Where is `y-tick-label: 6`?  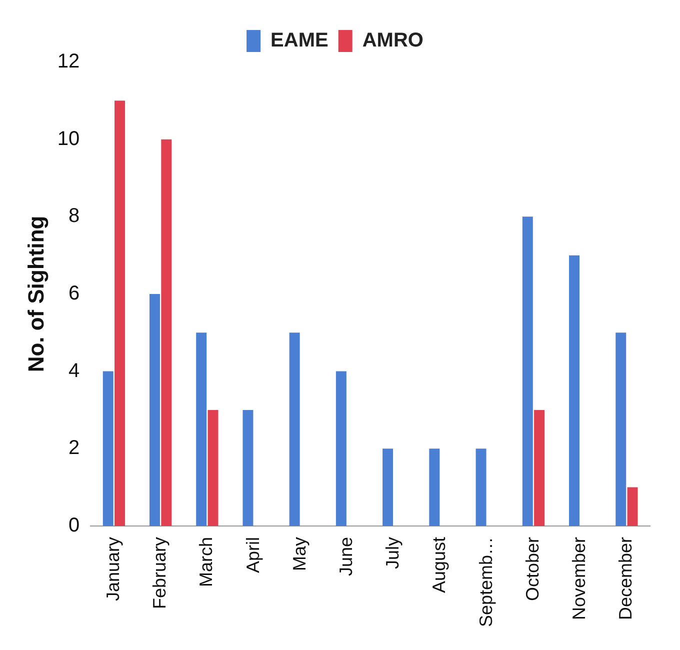 y-tick-label: 6 is located at coordinates (74, 293).